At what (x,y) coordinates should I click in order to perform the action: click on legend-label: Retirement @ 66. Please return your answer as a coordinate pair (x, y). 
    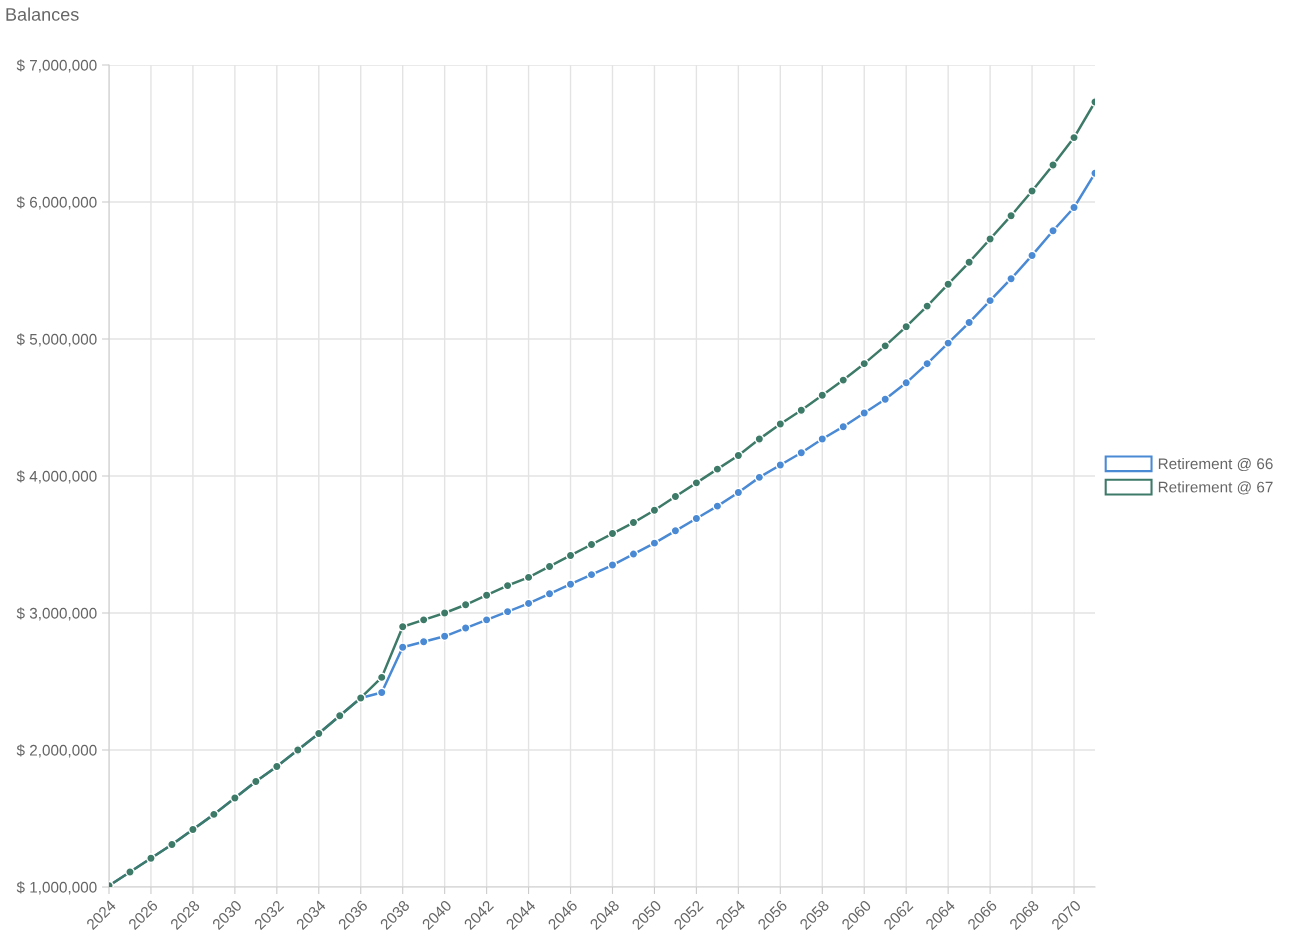
    Looking at the image, I should click on (1215, 464).